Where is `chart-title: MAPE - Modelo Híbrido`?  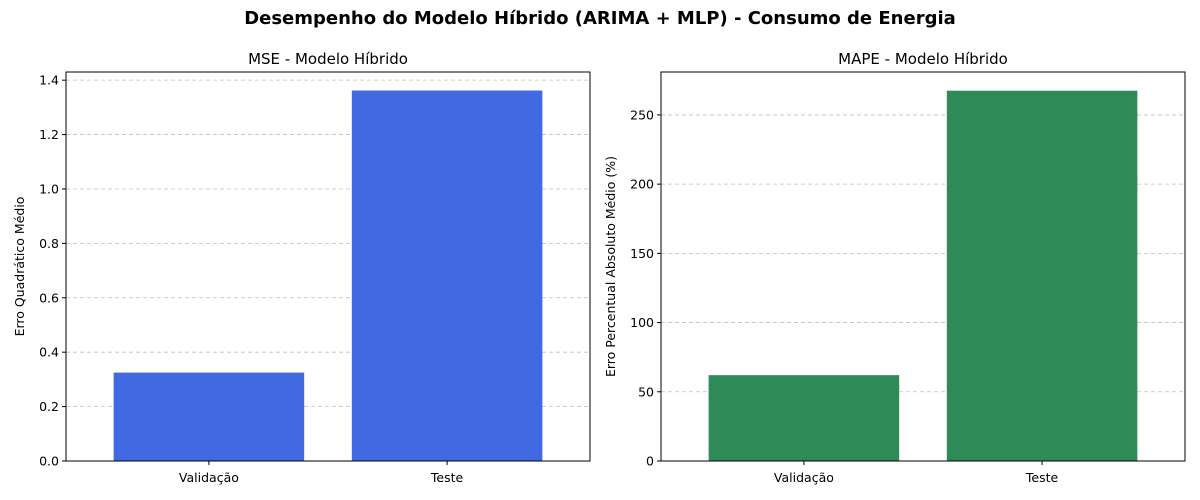 chart-title: MAPE - Modelo Híbrido is located at coordinates (923, 59).